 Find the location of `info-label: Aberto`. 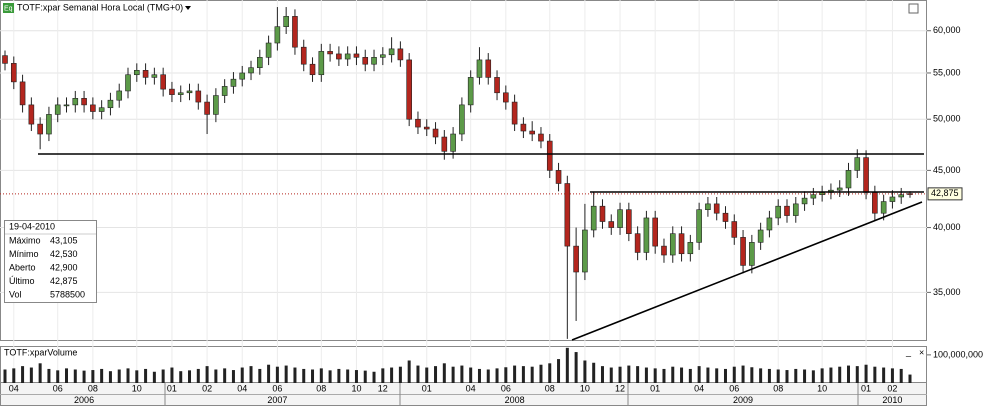

info-label: Aberto is located at coordinates (22, 267).